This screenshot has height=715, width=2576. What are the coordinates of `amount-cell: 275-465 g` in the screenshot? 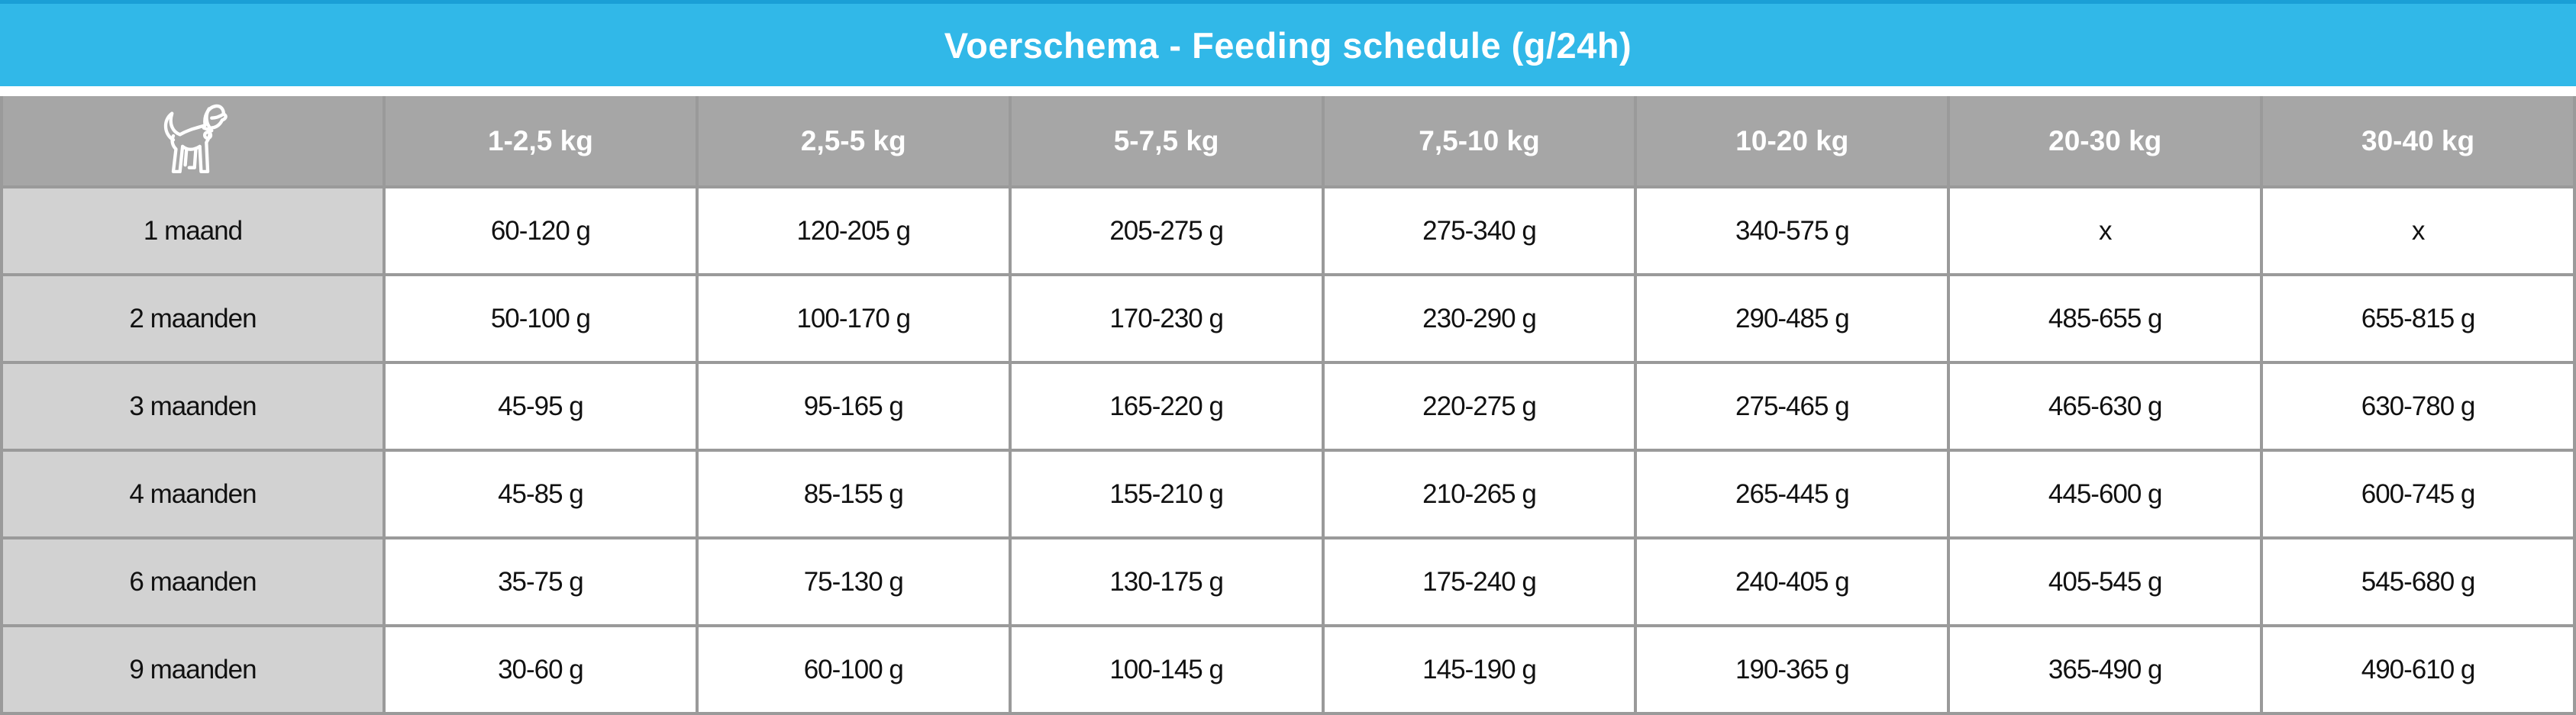 It's located at (1792, 406).